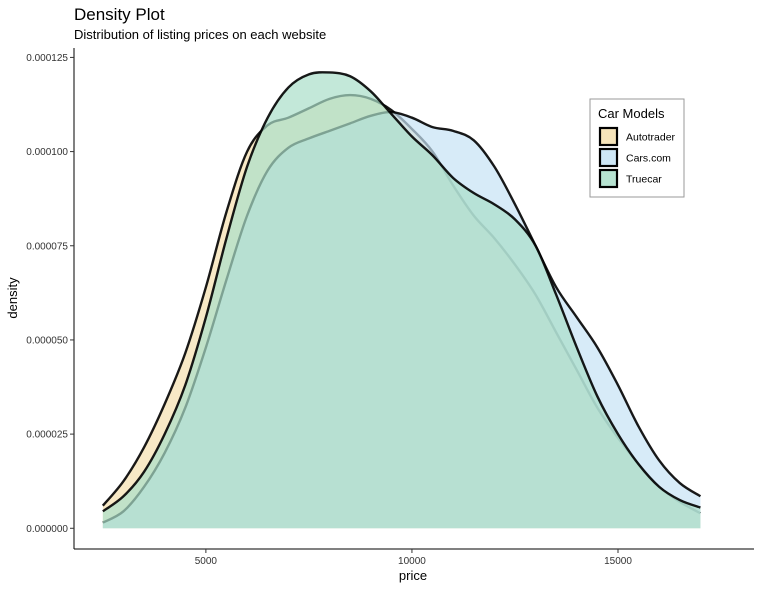 This screenshot has width=760, height=590. Describe the element at coordinates (608, 157) in the screenshot. I see `legend-swatch-cars-com` at that location.